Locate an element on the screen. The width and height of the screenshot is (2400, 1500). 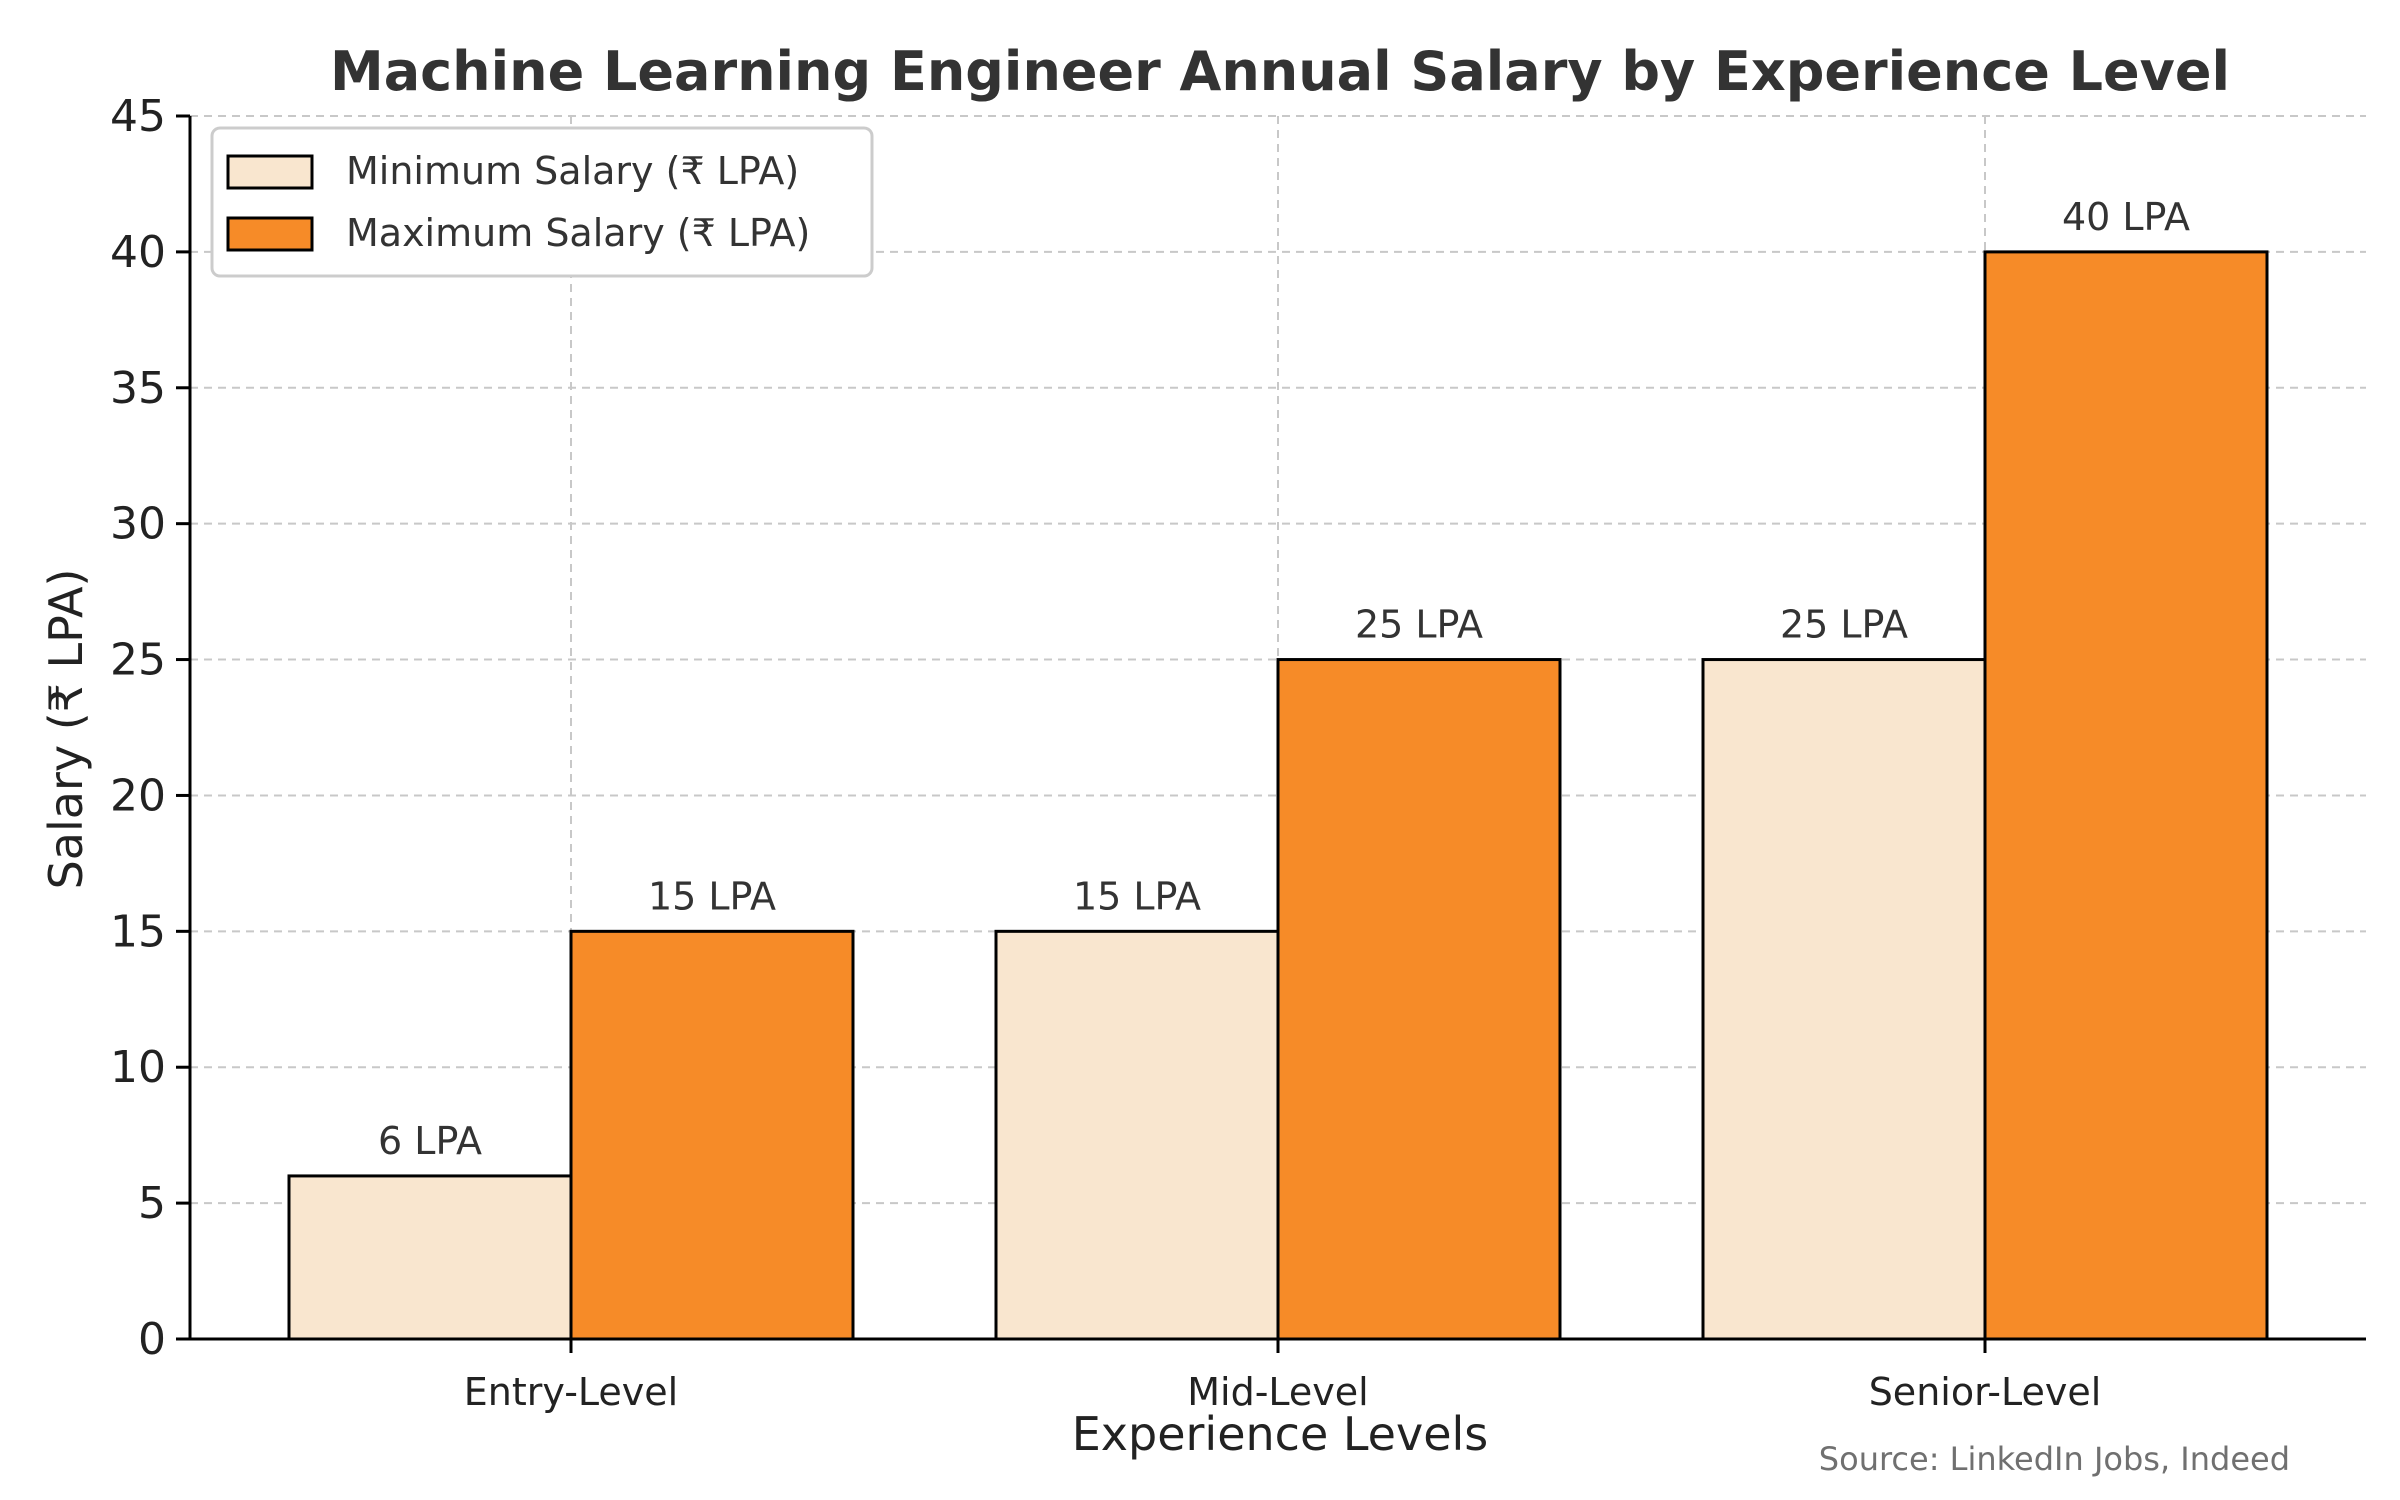
x-axis-label: Experience Levels is located at coordinates (1280, 1434).